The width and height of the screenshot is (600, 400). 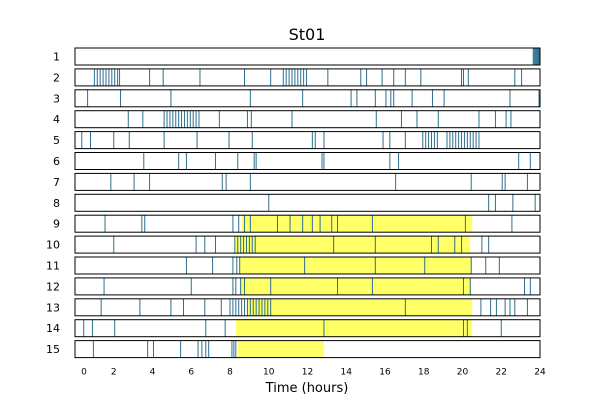 What do you see at coordinates (307, 34) in the screenshot?
I see `chart-title: St01` at bounding box center [307, 34].